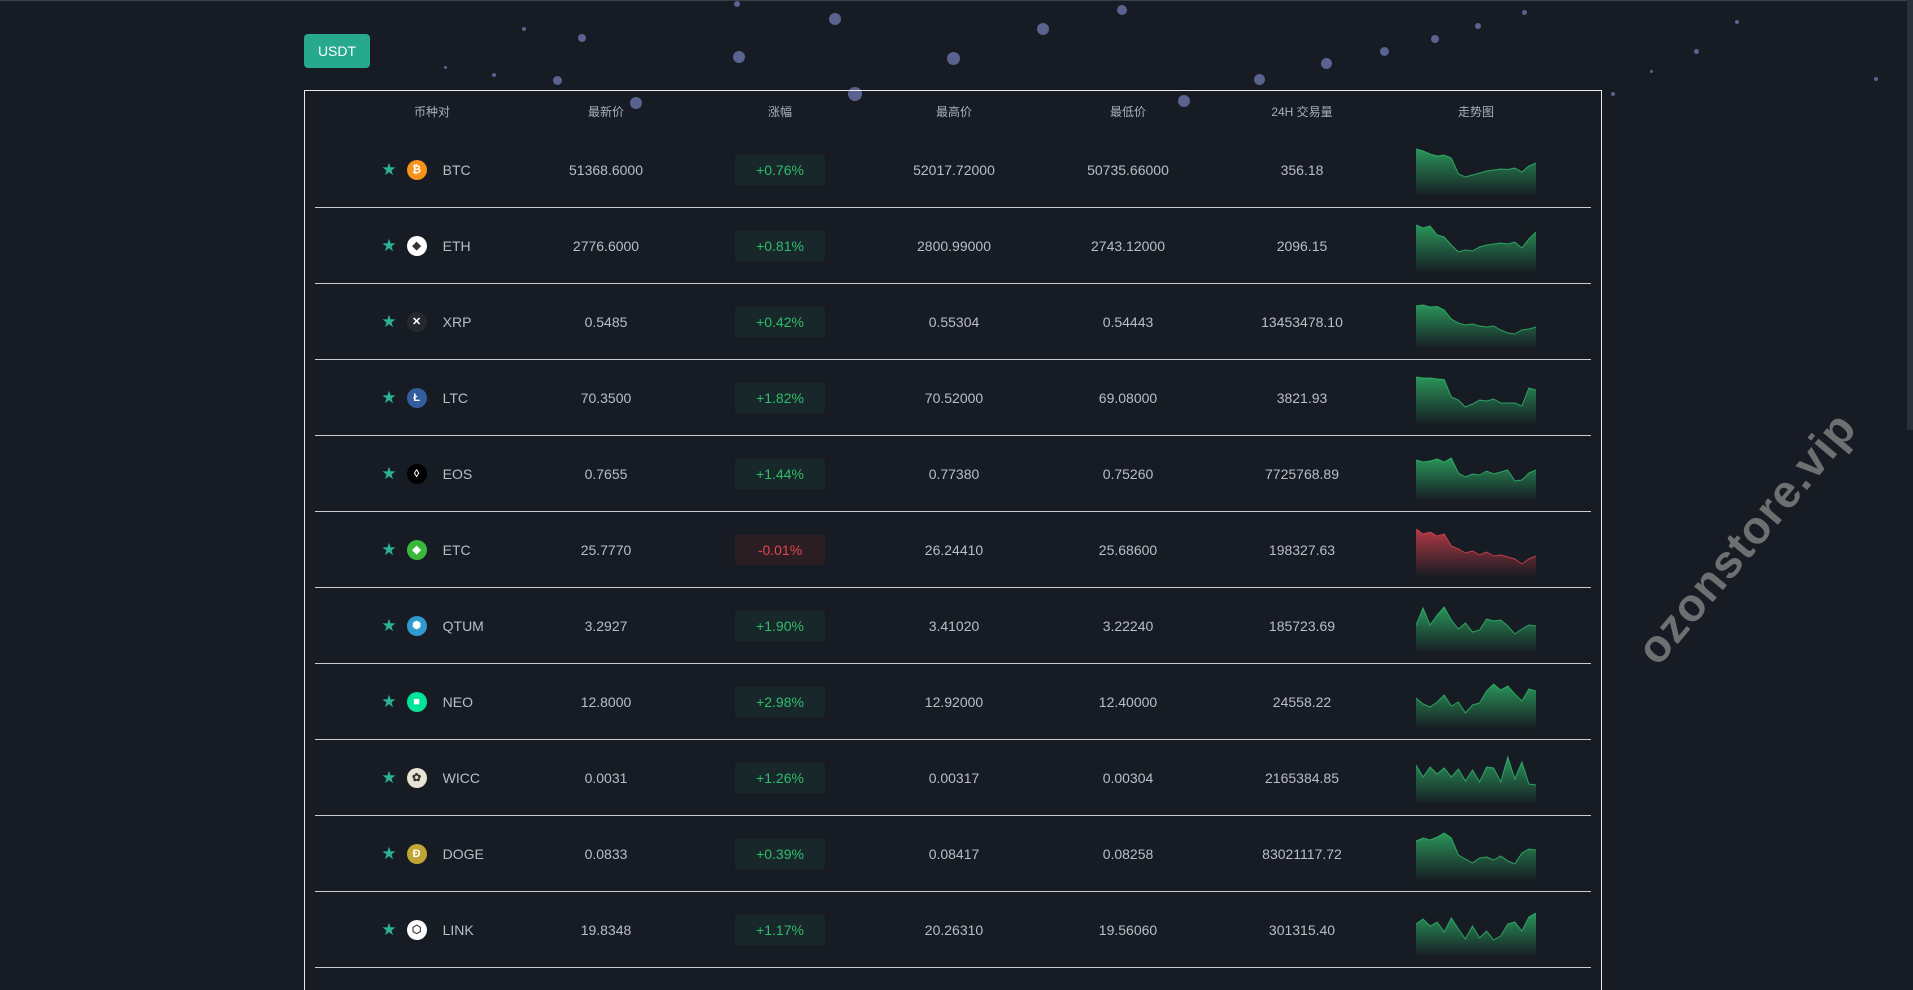 The image size is (1913, 990). I want to click on change-badge: +0.39%, so click(780, 853).